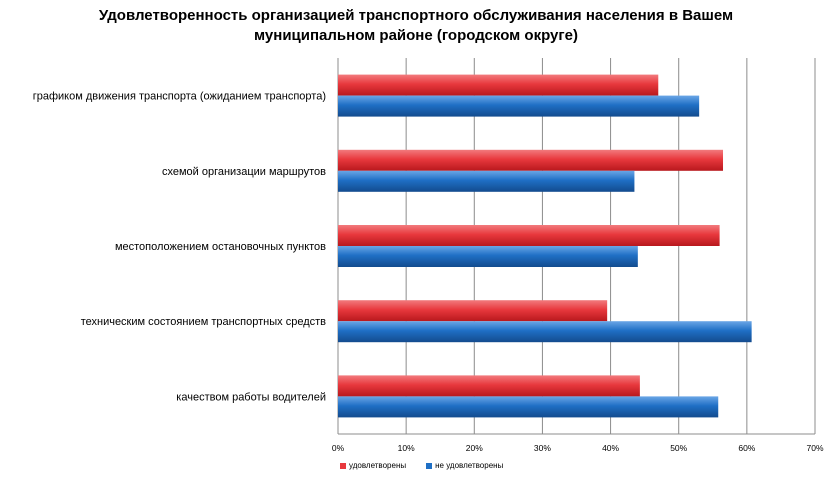 The width and height of the screenshot is (832, 479). Describe the element at coordinates (378, 465) in the screenshot. I see `legend-label-satisfied: удовлетворены` at that location.